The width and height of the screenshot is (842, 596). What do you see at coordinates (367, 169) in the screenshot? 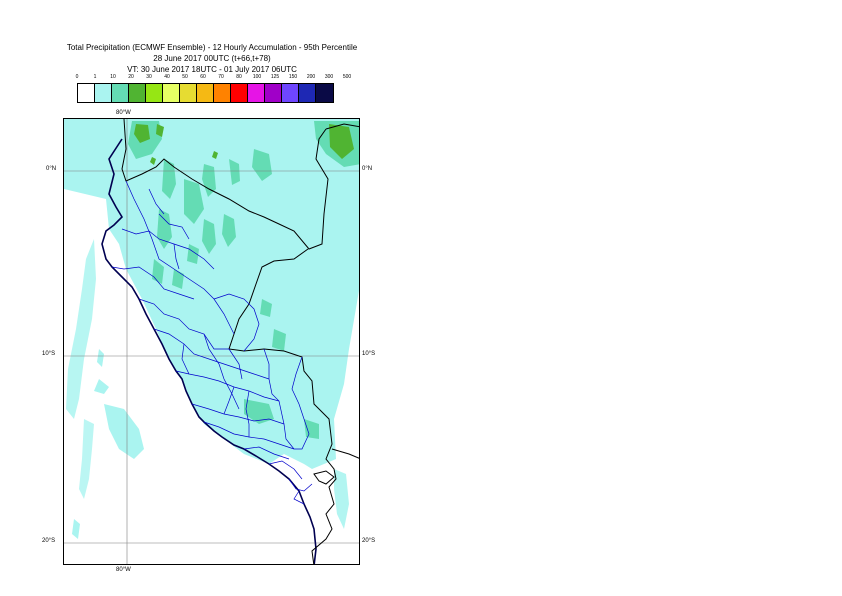
I see `lat-label-right-0: 0°N` at bounding box center [367, 169].